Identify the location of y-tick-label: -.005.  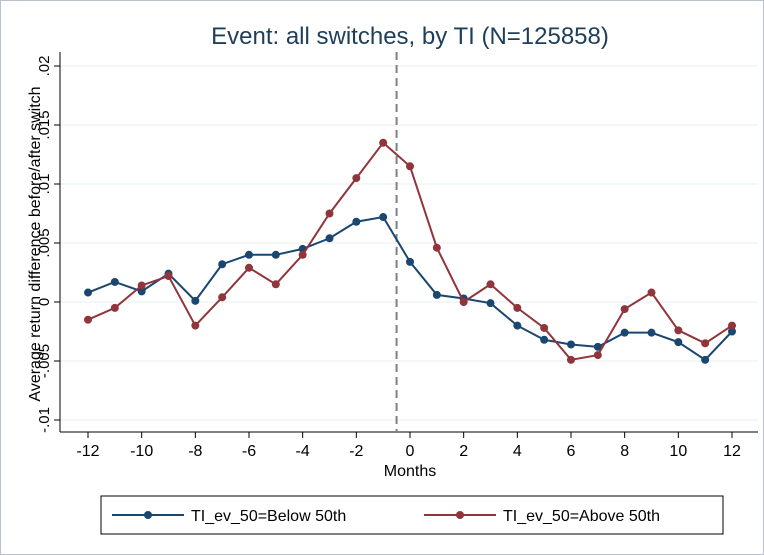
(44, 361).